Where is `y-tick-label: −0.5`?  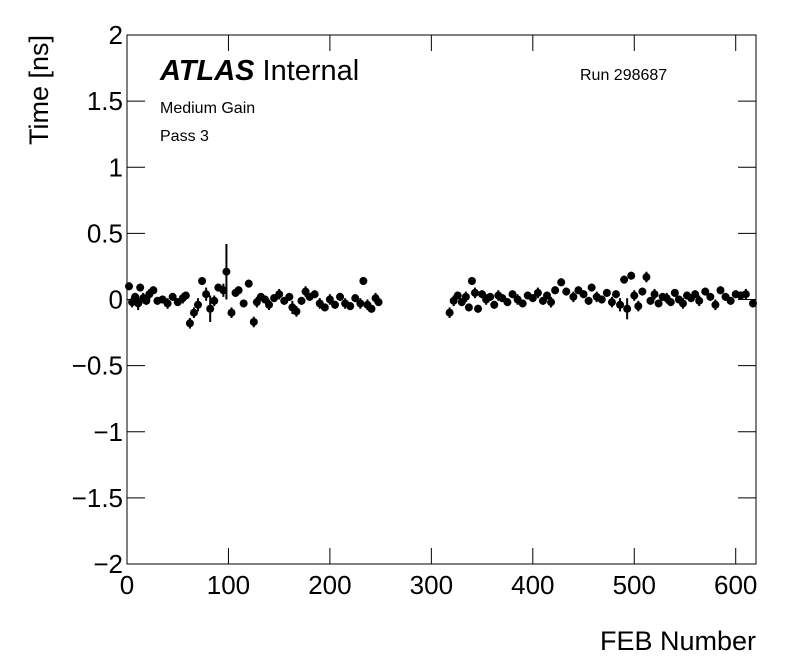
y-tick-label: −0.5 is located at coordinates (97, 366).